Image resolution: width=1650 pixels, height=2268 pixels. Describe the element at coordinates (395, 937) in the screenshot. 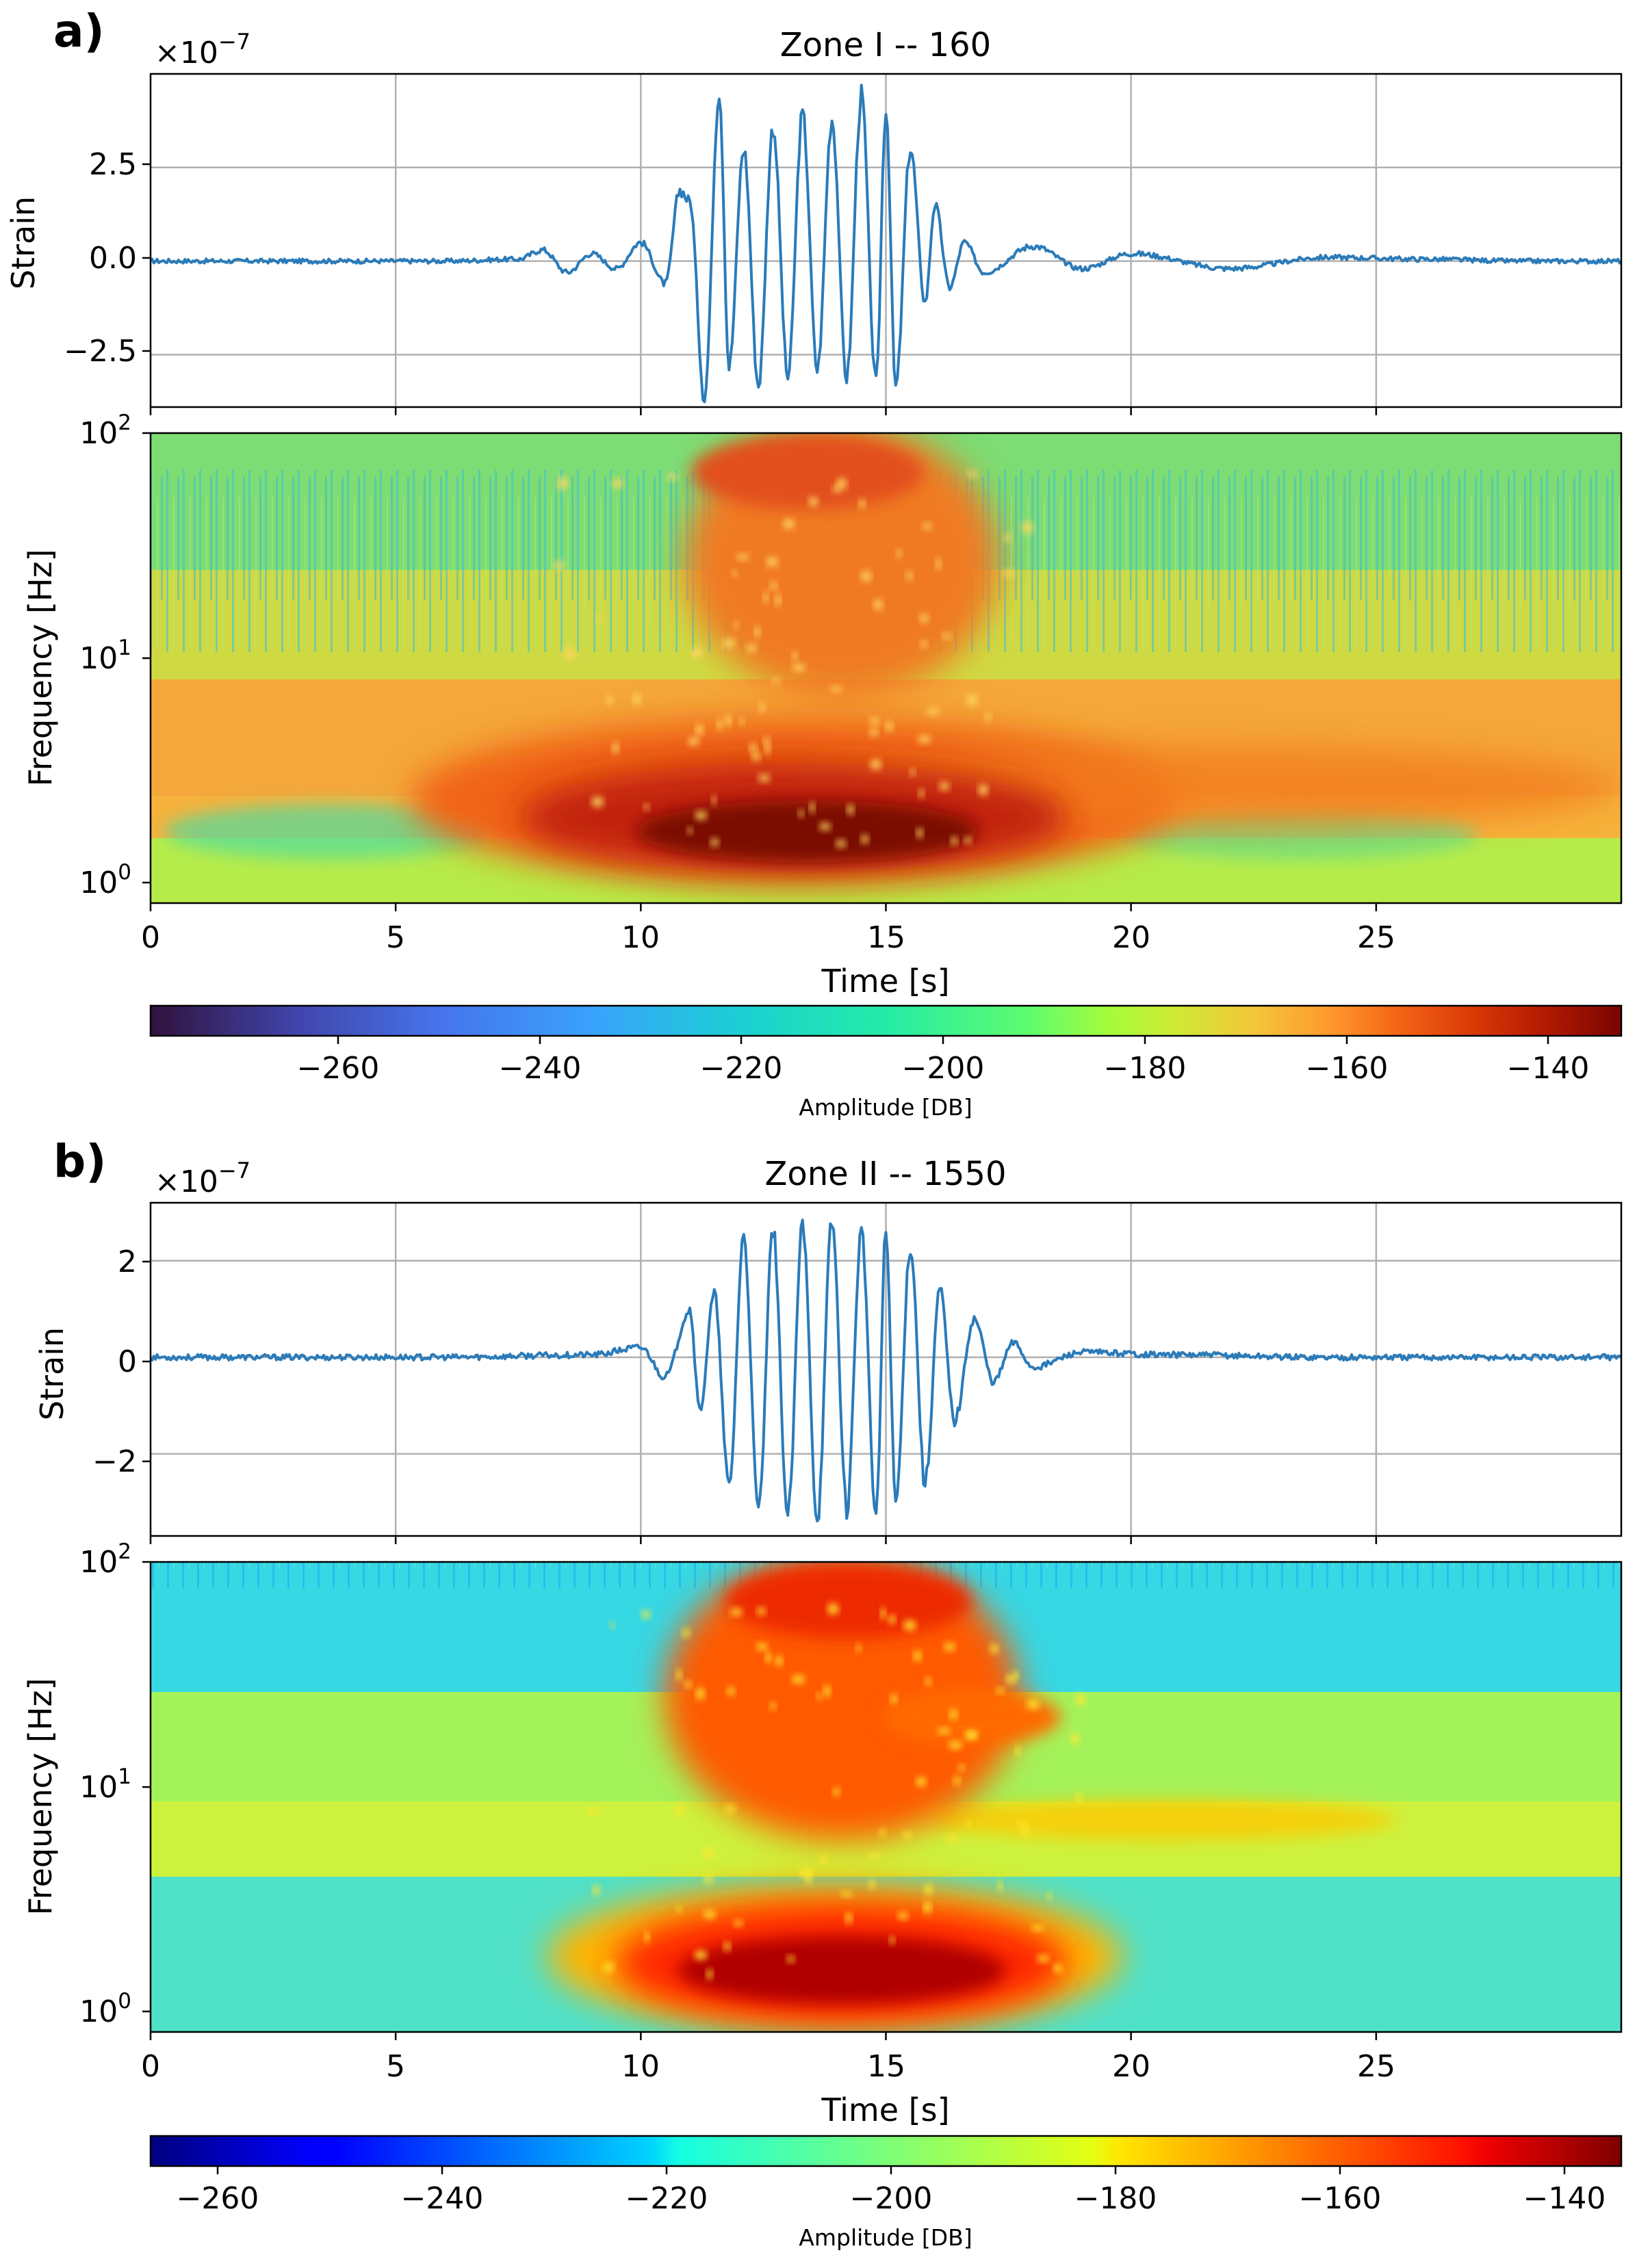

I see `time-xtick-label-a-1: 5` at that location.